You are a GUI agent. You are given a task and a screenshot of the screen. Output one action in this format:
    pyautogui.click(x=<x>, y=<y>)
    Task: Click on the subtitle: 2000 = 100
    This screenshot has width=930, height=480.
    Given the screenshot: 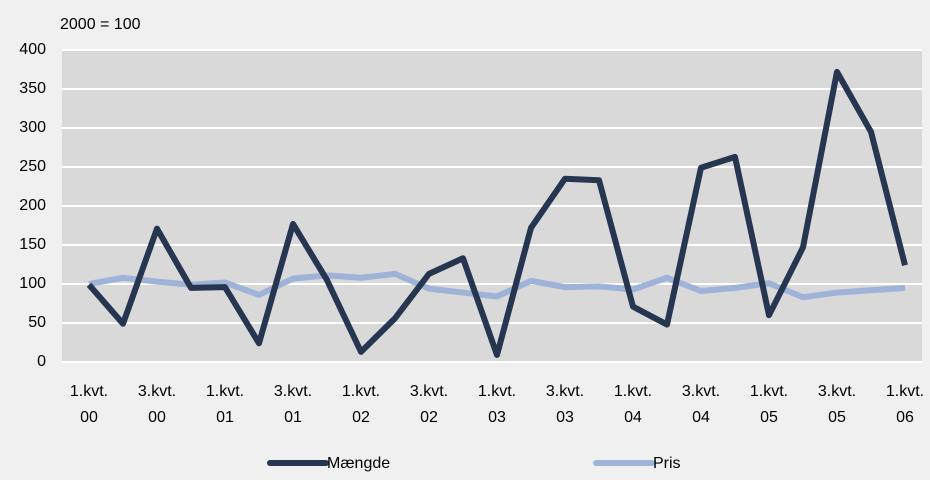 What is the action you would take?
    pyautogui.click(x=100, y=24)
    